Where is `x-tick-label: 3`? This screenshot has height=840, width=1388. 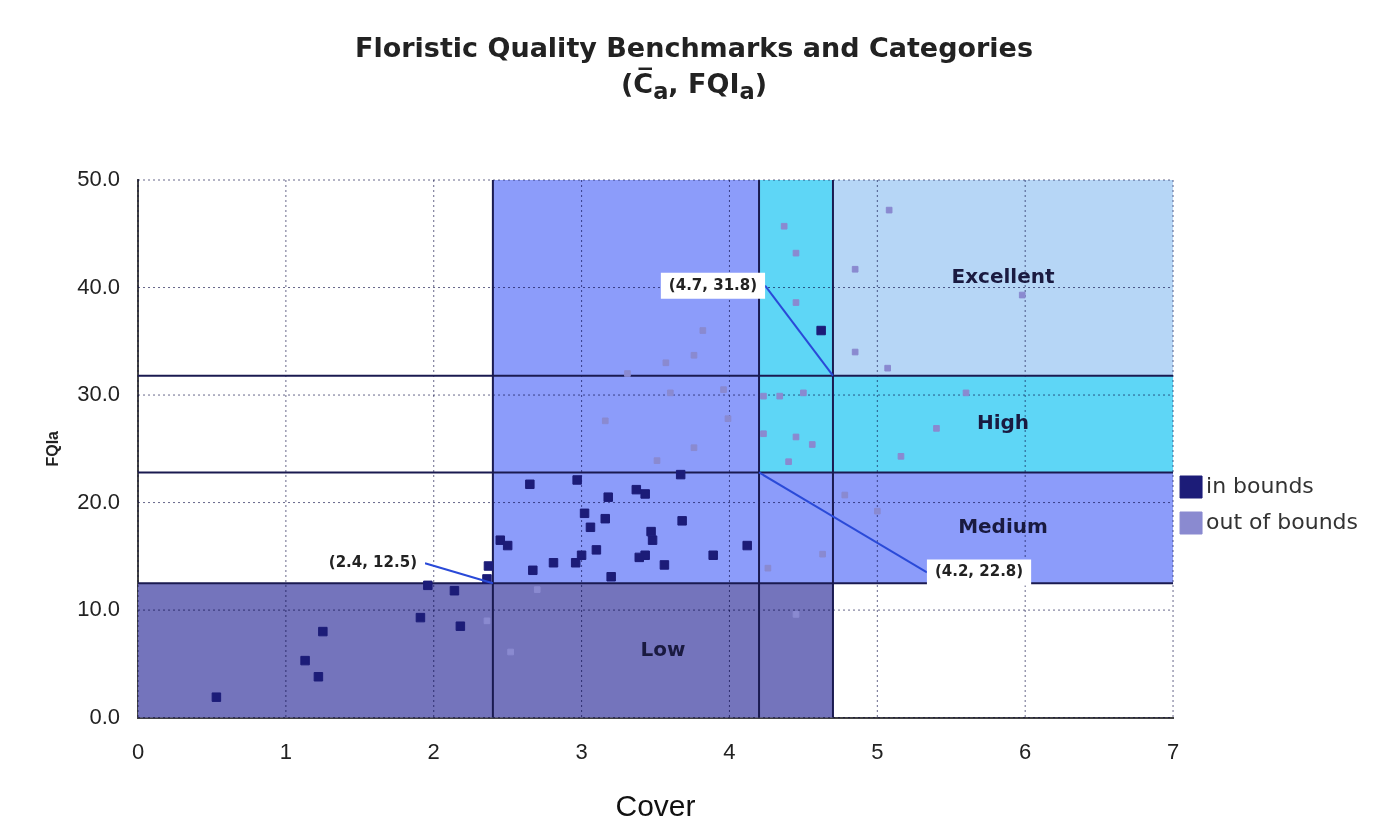 x-tick-label: 3 is located at coordinates (581, 751).